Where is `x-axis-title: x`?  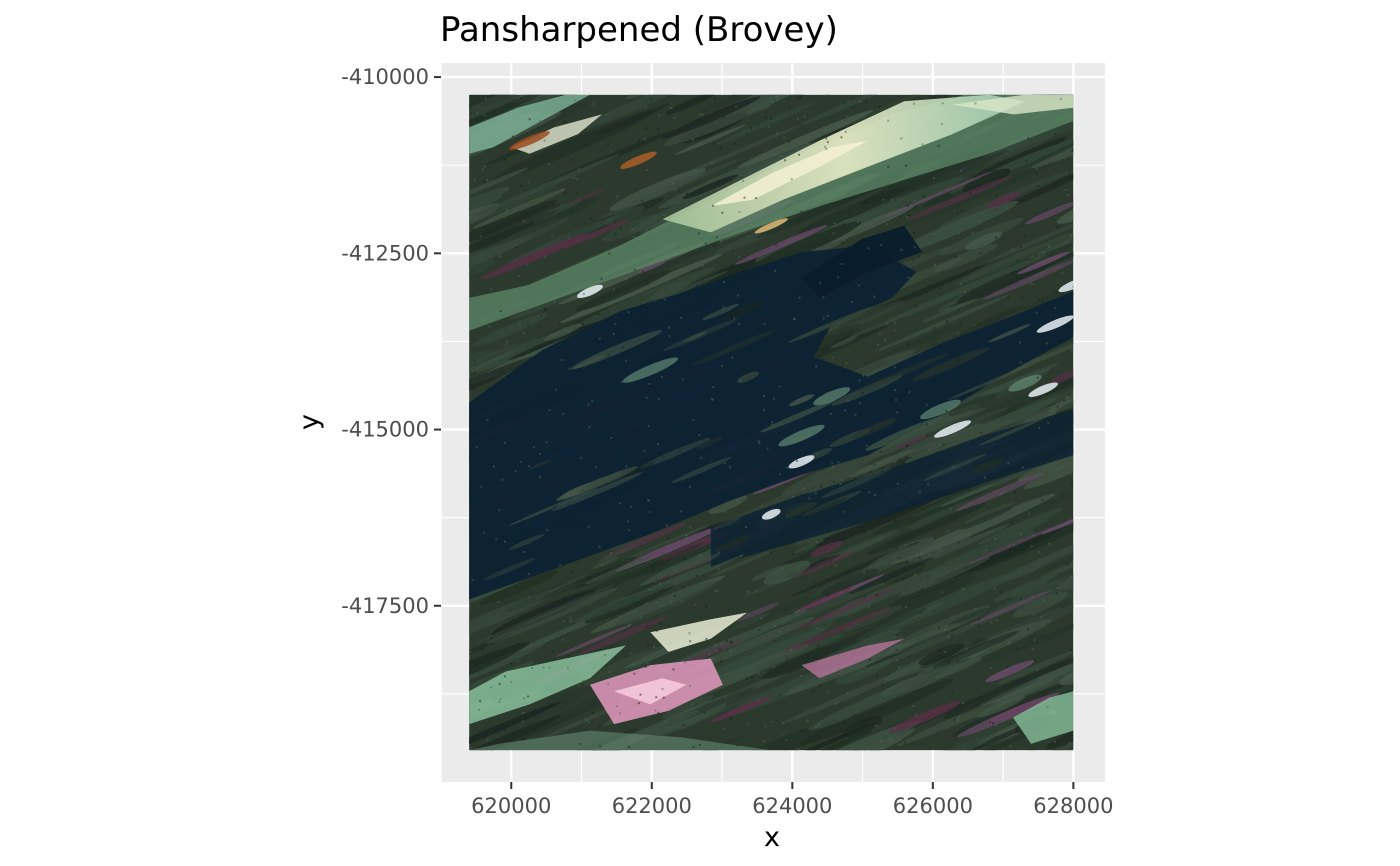
x-axis-title: x is located at coordinates (772, 837).